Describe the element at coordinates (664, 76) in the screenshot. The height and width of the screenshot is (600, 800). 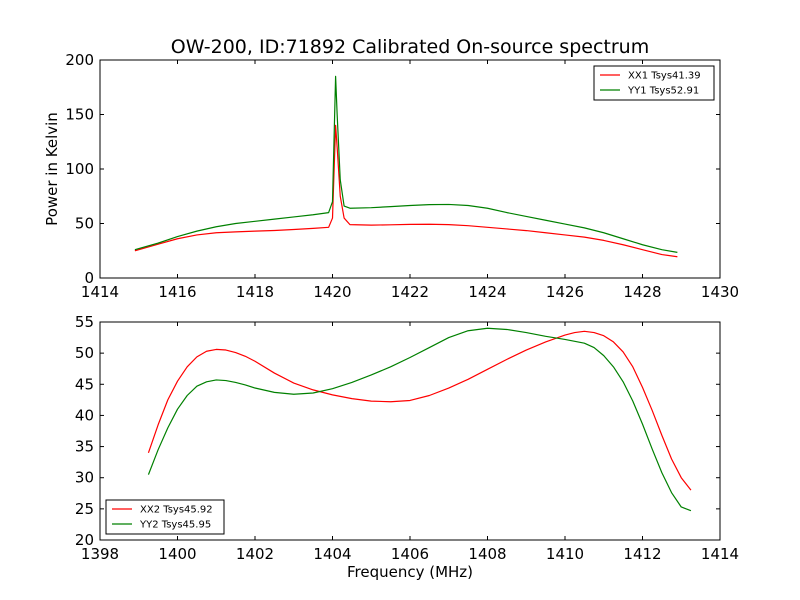
I see `legend-label: XX1 Tsys41.39` at that location.